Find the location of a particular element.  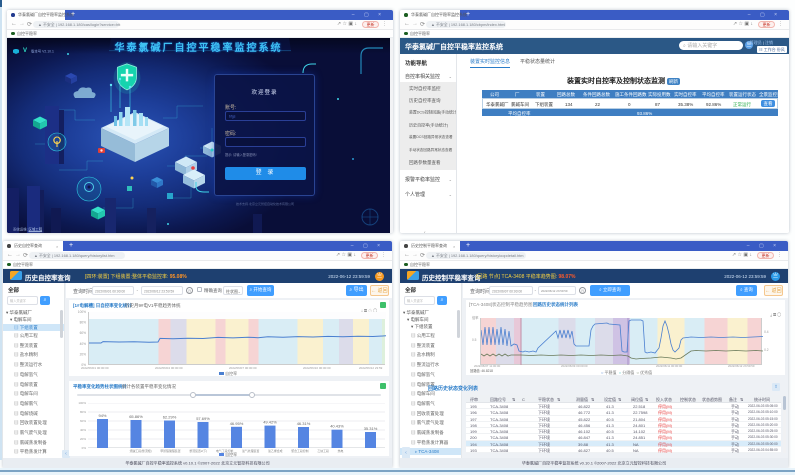

svg-text: 35.31% is located at coordinates (371, 428).